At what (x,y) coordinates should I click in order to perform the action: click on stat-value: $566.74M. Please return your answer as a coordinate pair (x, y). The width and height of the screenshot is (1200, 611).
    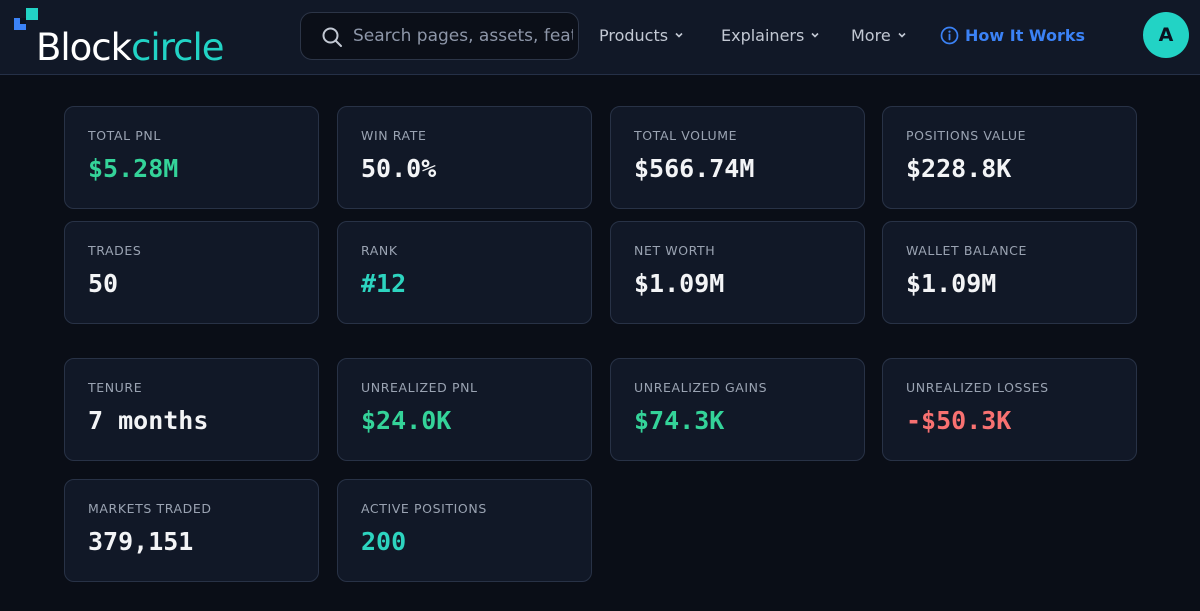
    Looking at the image, I should click on (694, 168).